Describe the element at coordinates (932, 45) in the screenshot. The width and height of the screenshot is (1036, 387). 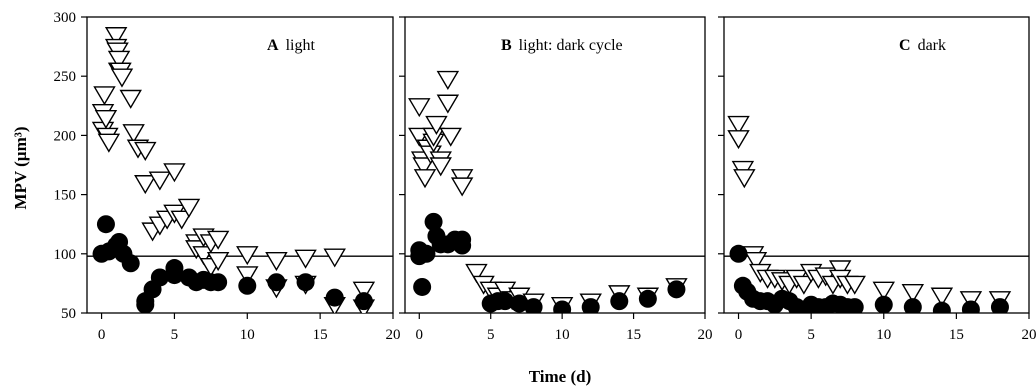
I see `panel-title-label: dark` at that location.